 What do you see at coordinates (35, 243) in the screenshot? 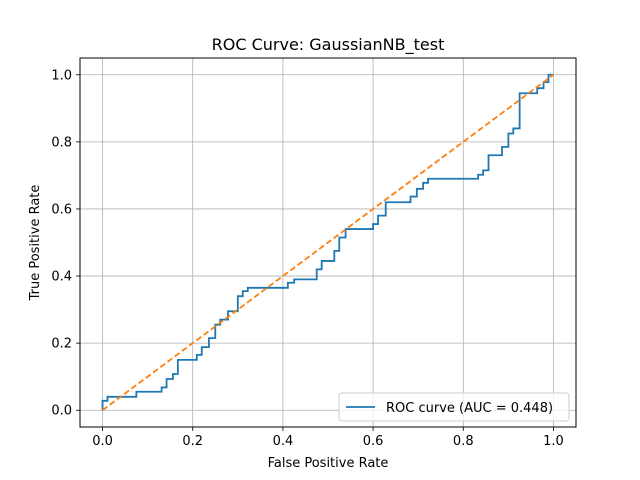
I see `y-axis-label: True Positive Rate` at bounding box center [35, 243].